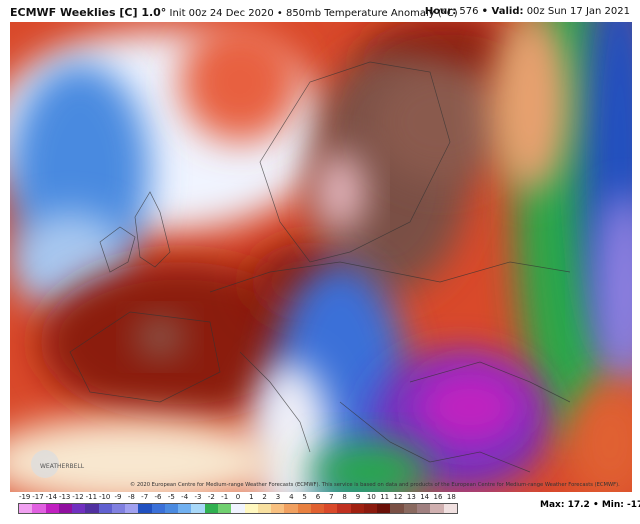 The width and height of the screenshot is (640, 524). Describe the element at coordinates (502, 11) in the screenshot. I see `valid-label: • Valid:` at that location.